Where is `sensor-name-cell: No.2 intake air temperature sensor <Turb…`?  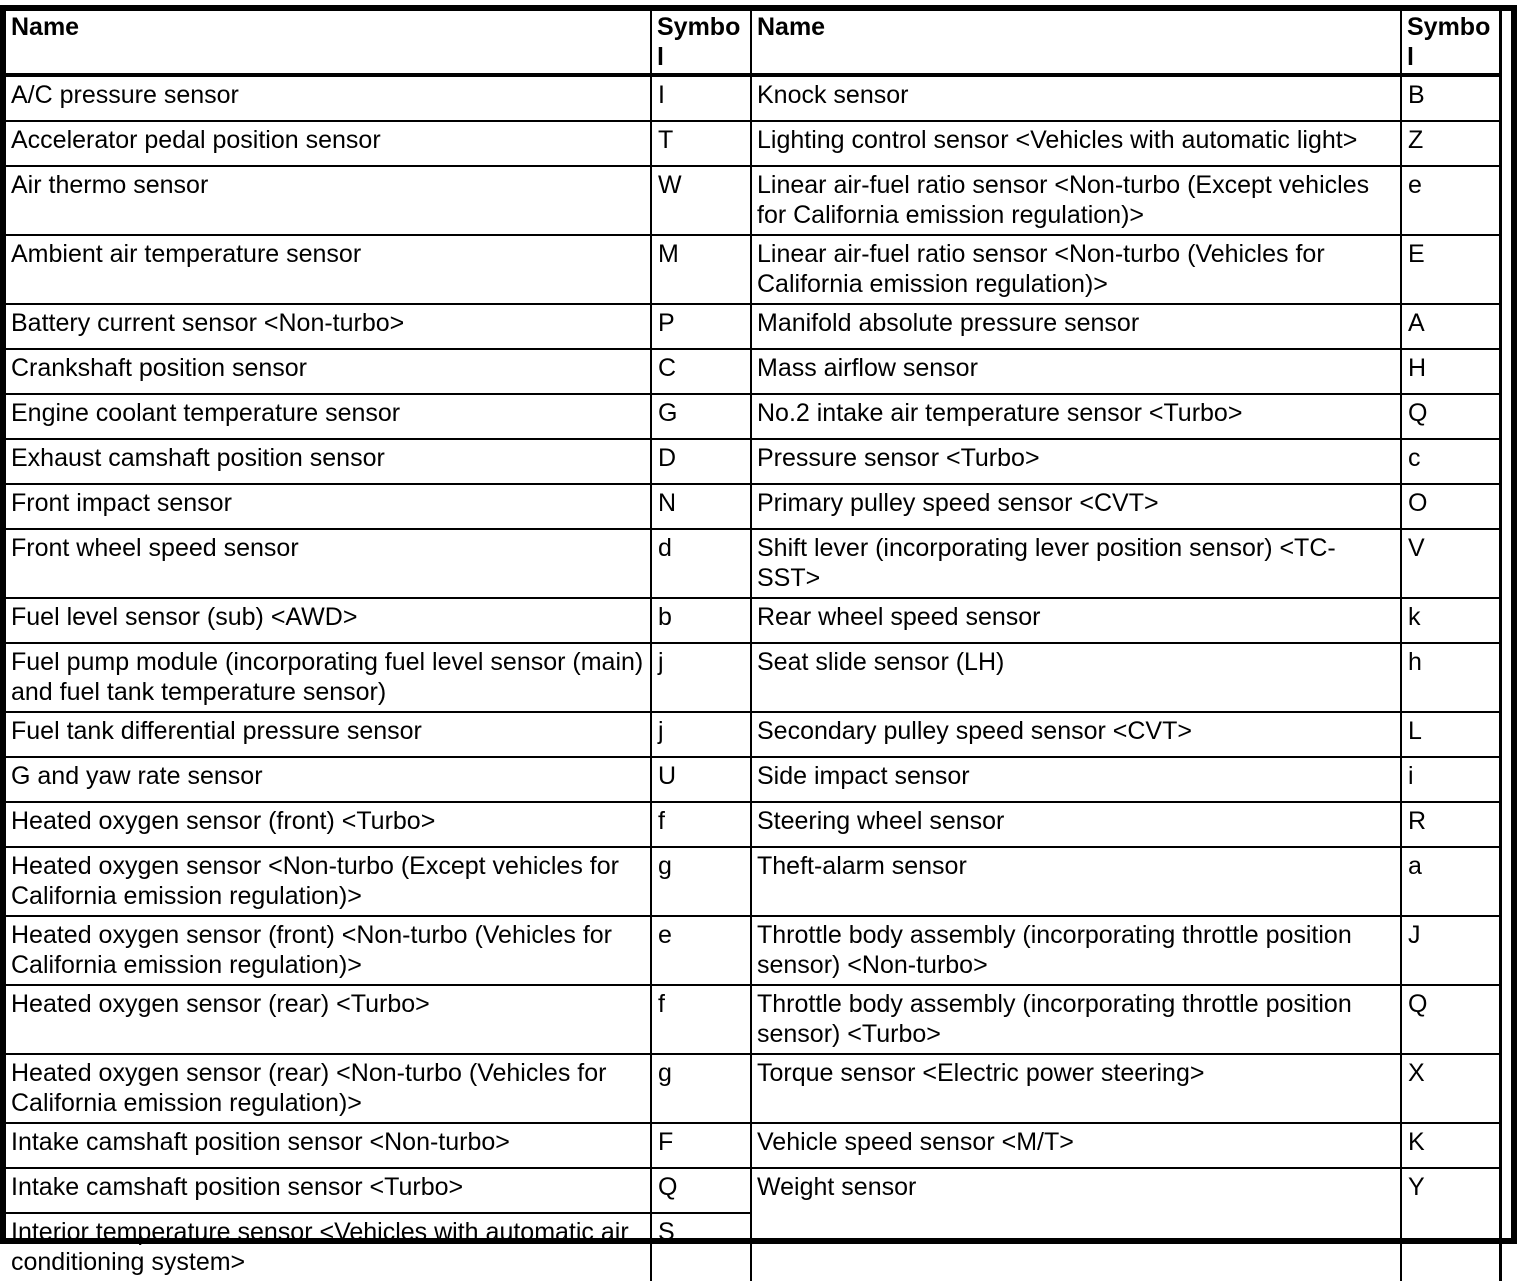 sensor-name-cell: No.2 intake air temperature sensor <Turb… is located at coordinates (1076, 416).